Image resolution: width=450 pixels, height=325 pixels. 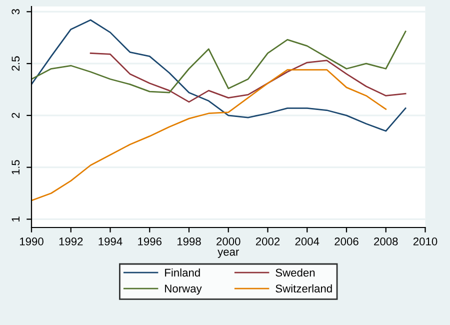 What do you see at coordinates (307, 242) in the screenshot?
I see `x-tick-label: 2004` at bounding box center [307, 242].